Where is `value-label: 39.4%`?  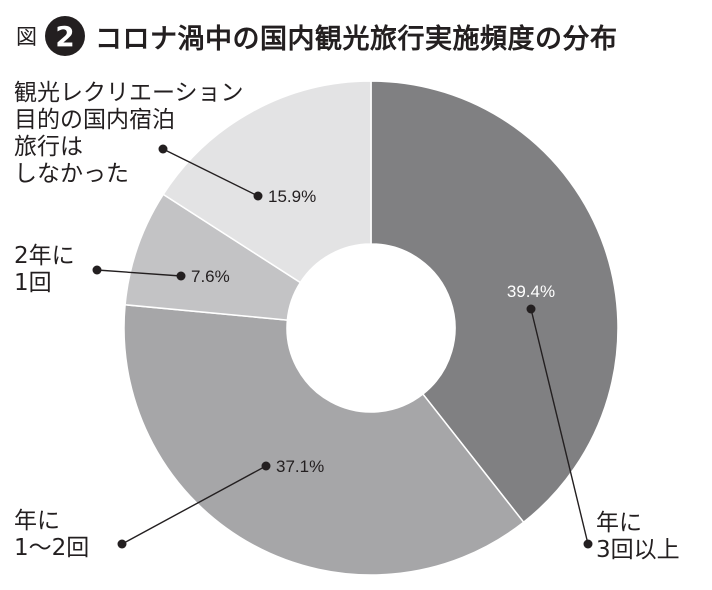
value-label: 39.4% is located at coordinates (531, 291).